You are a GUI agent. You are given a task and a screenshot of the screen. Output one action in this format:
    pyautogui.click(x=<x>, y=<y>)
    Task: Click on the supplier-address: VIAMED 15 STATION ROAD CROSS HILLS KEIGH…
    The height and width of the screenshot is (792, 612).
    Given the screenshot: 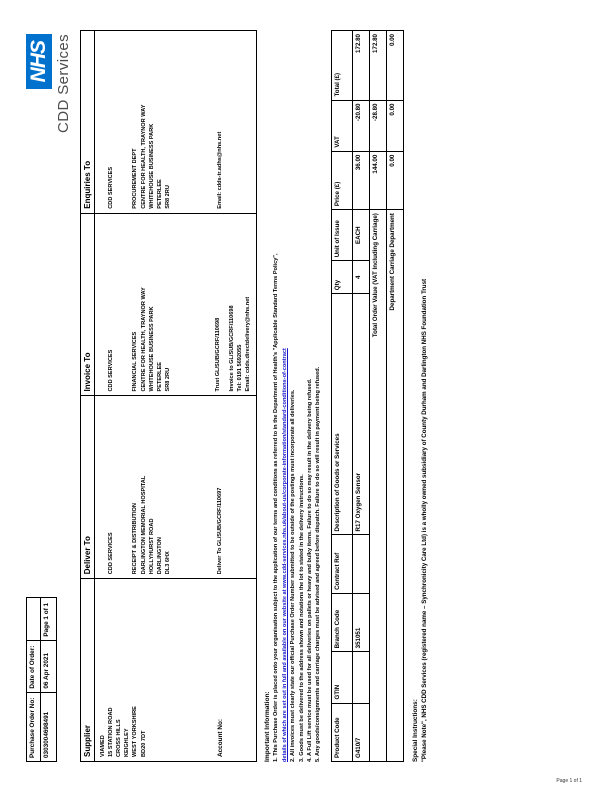 What is the action you would take?
    pyautogui.click(x=123, y=731)
    